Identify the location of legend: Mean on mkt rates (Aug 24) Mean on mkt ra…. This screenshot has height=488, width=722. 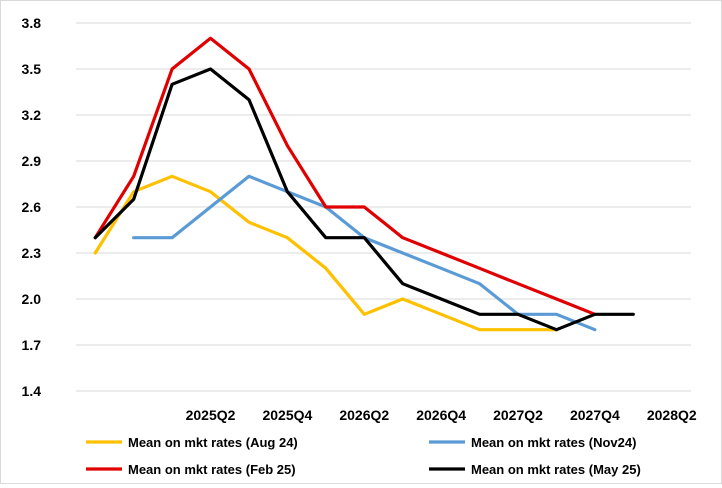
(363, 456).